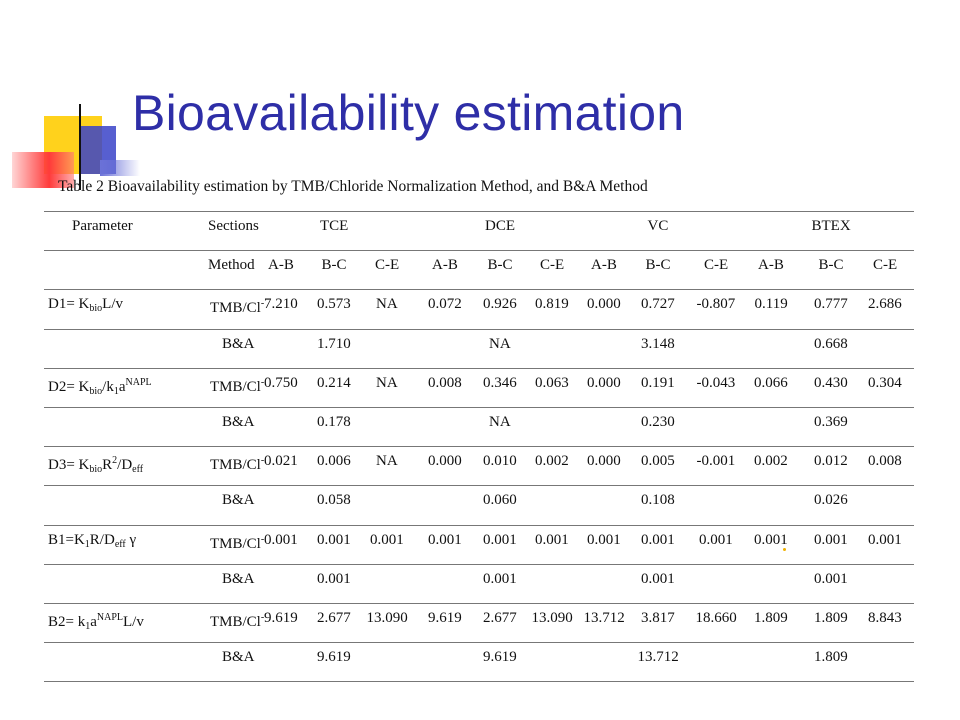  What do you see at coordinates (96, 621) in the screenshot?
I see `row-parameter: B2= k1aNAPLL/v` at bounding box center [96, 621].